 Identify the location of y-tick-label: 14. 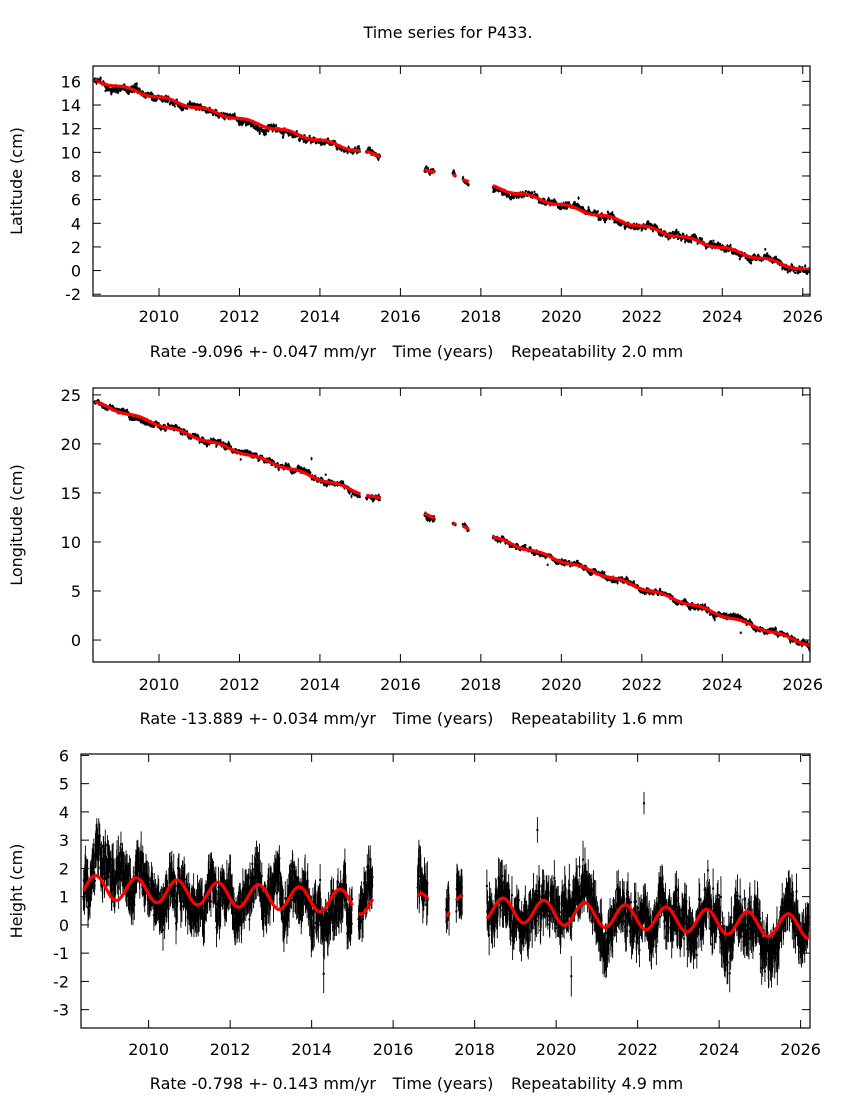
(71, 105).